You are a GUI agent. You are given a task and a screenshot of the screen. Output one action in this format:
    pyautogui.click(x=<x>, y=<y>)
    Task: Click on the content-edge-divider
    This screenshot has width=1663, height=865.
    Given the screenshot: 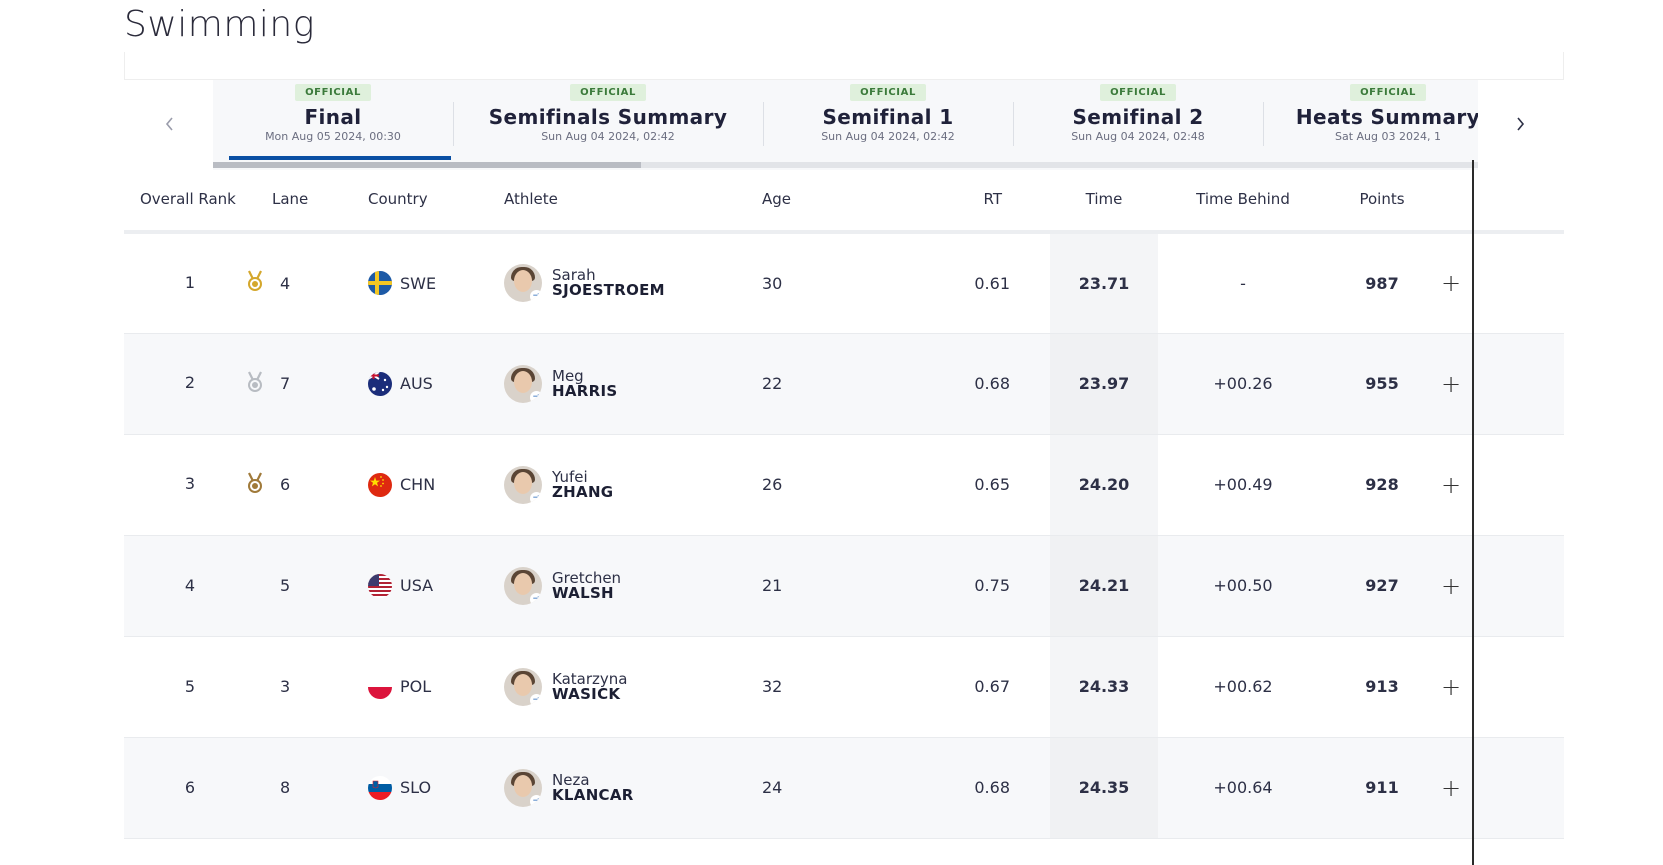 What is the action you would take?
    pyautogui.click(x=1473, y=512)
    